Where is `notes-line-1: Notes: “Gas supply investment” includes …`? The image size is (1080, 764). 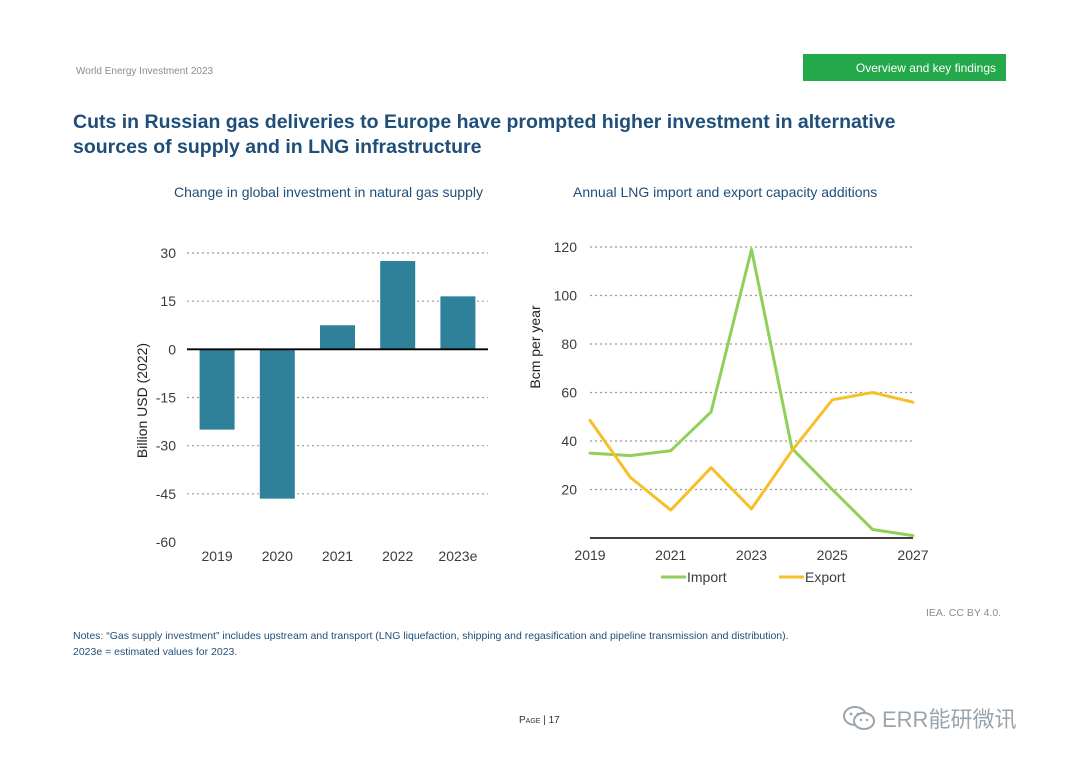
notes-line-1: Notes: “Gas supply investment” includes … is located at coordinates (431, 636).